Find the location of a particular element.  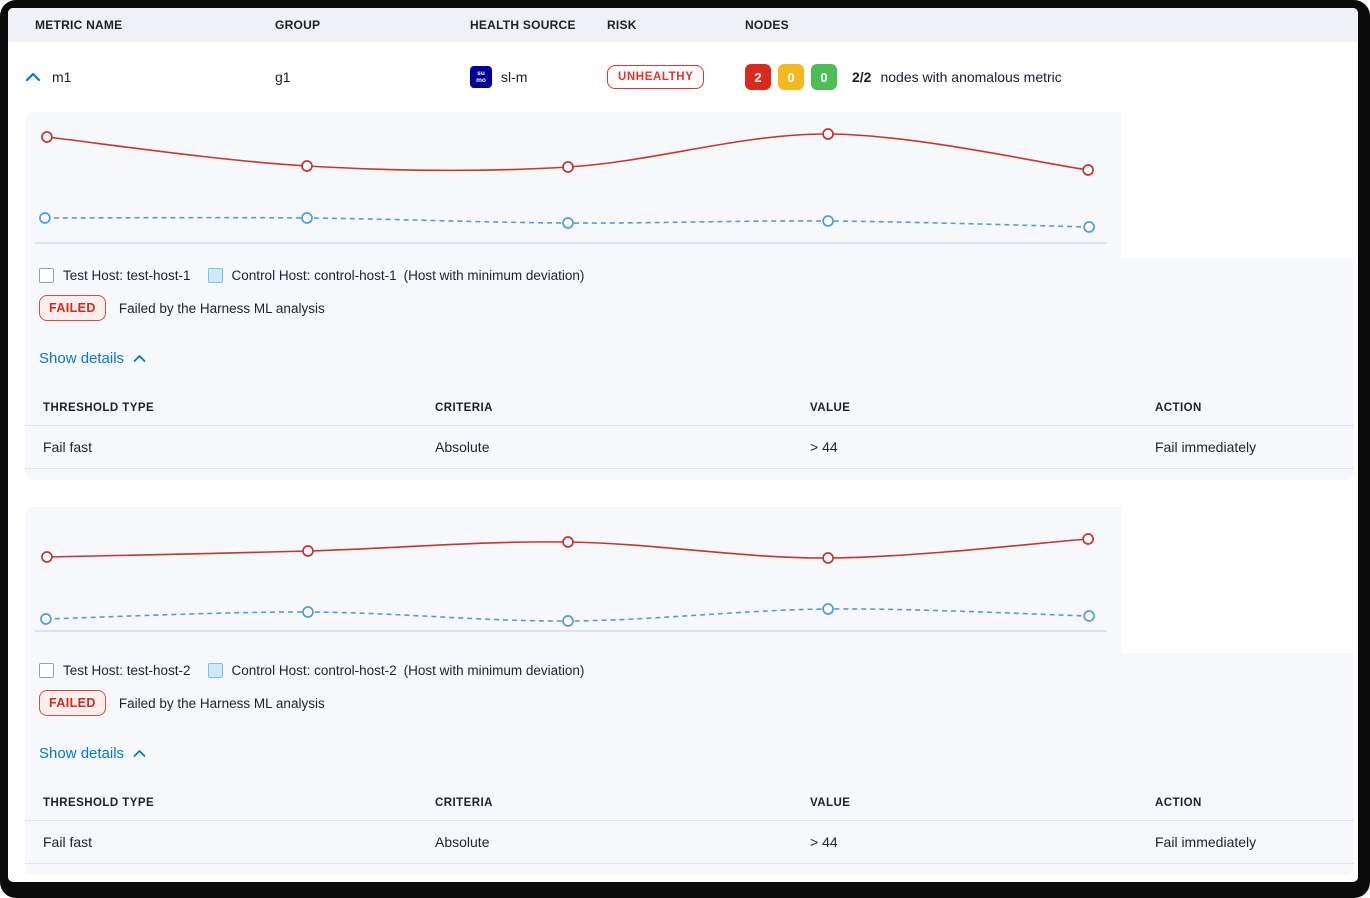

analysis-status-row-1: FAILED Failed by the Harness ML analysis is located at coordinates (696, 308).